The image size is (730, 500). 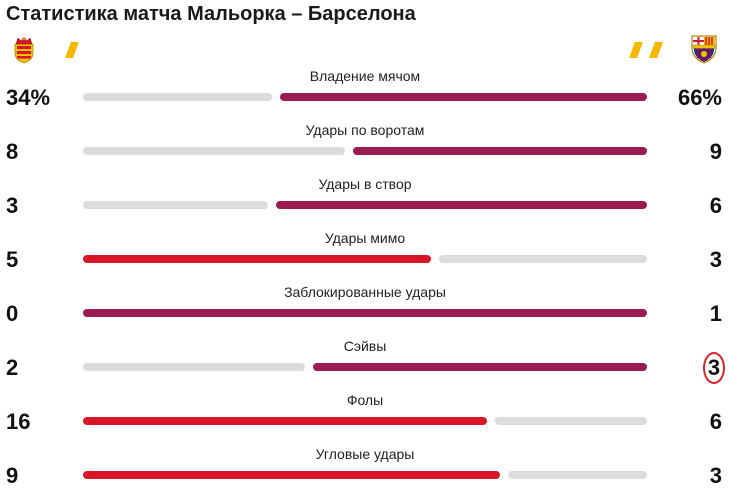 What do you see at coordinates (704, 49) in the screenshot?
I see `barcelona-crest-icon` at bounding box center [704, 49].